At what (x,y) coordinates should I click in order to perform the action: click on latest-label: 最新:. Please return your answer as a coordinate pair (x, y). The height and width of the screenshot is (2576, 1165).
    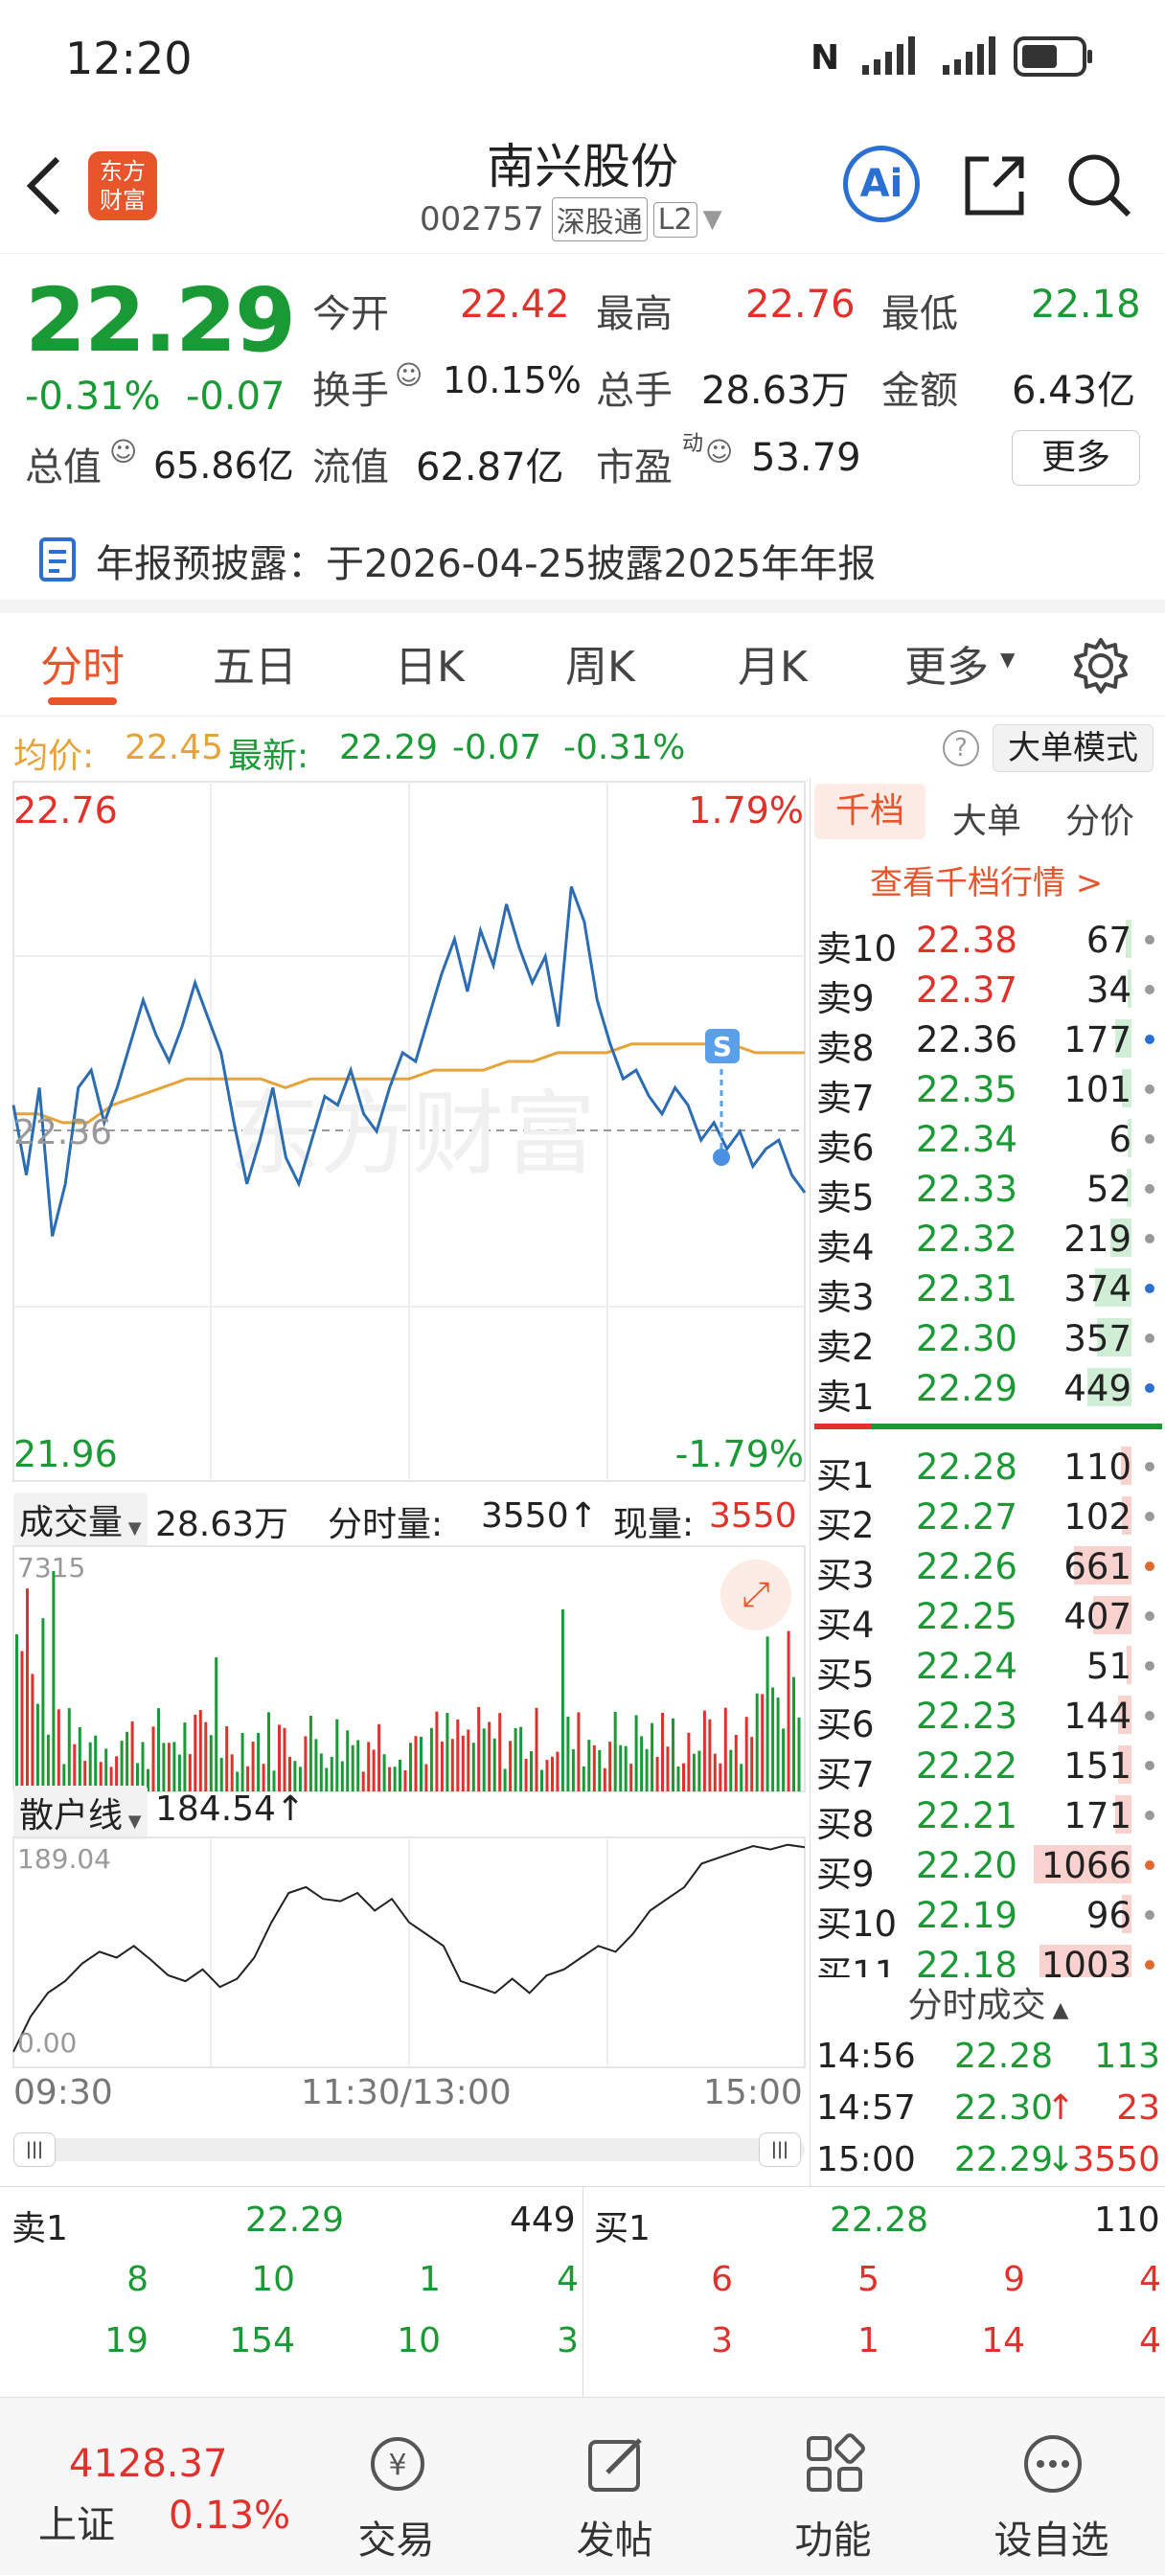
    Looking at the image, I should click on (268, 756).